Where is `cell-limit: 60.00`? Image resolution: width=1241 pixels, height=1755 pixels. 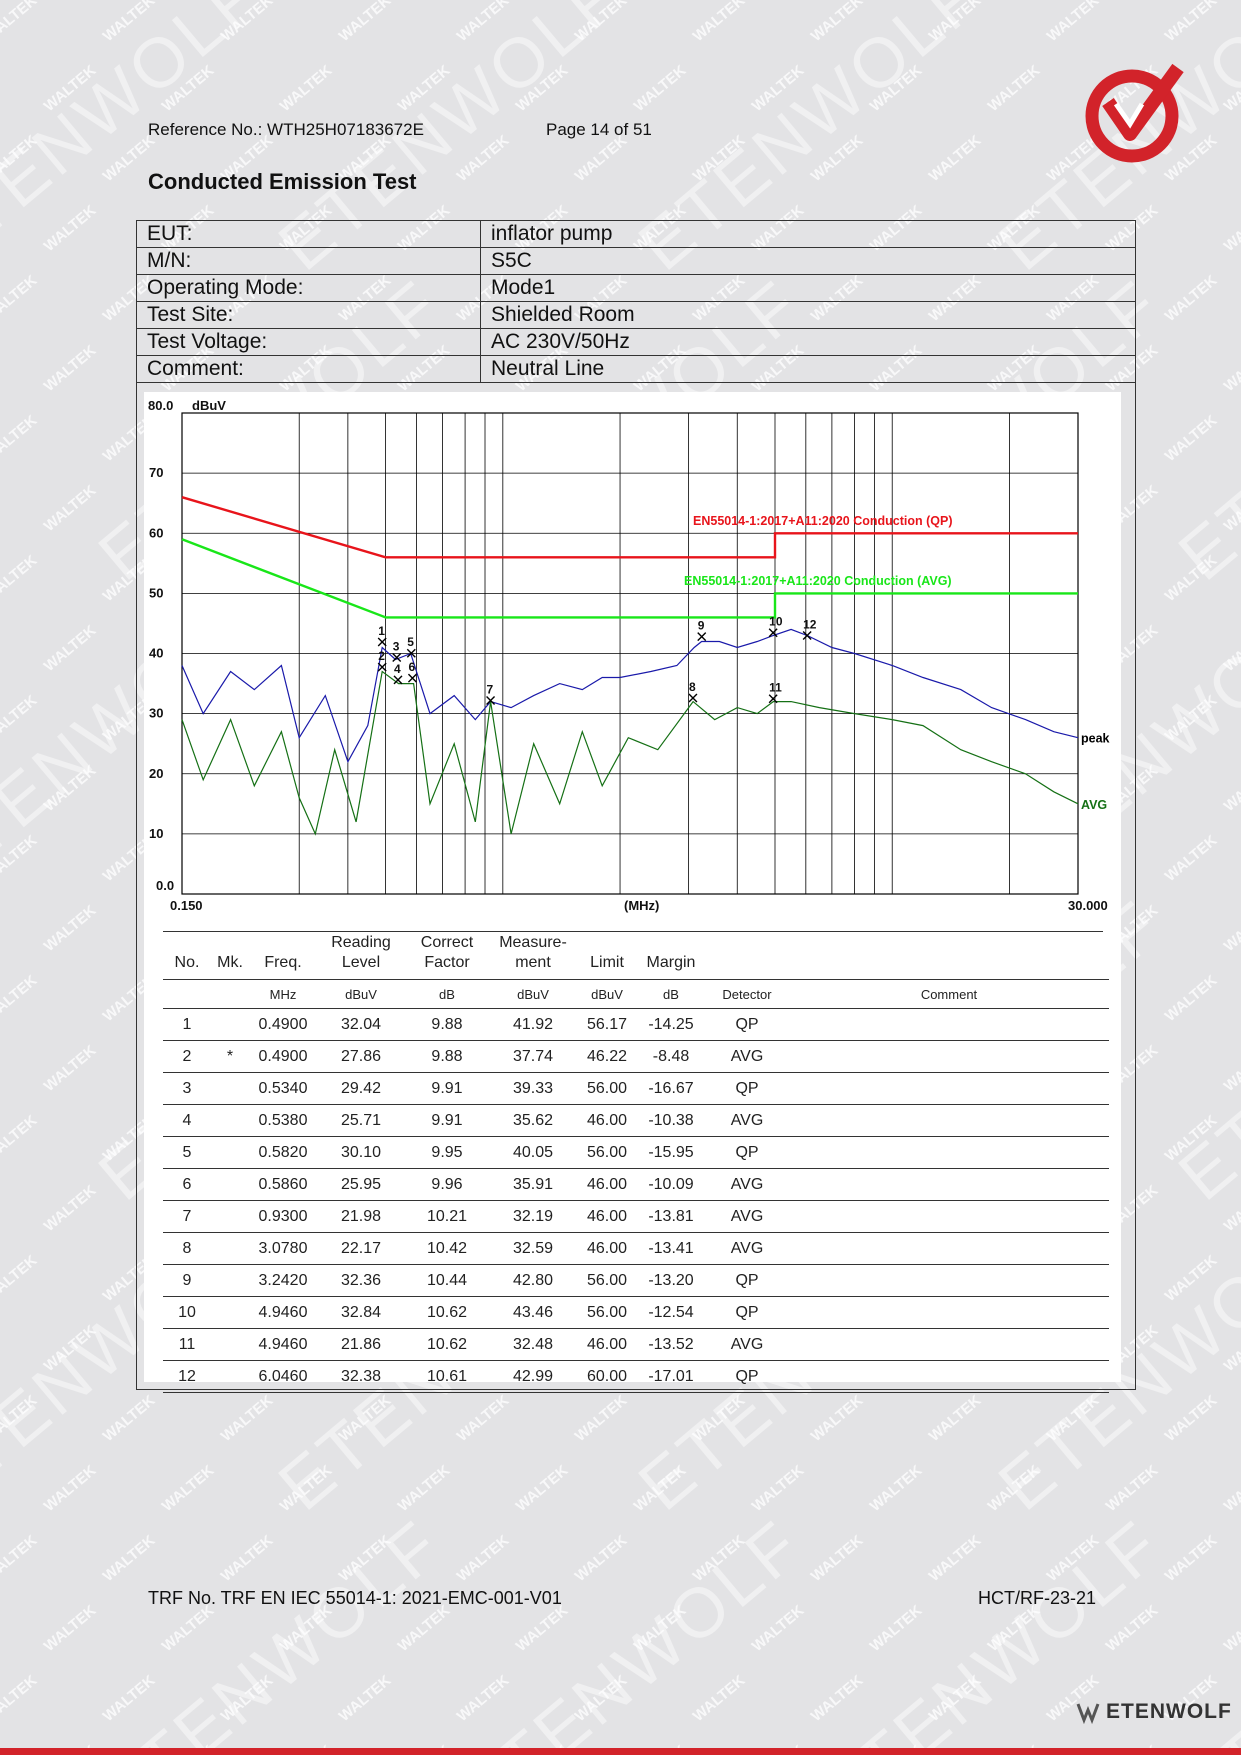 cell-limit: 60.00 is located at coordinates (607, 1376).